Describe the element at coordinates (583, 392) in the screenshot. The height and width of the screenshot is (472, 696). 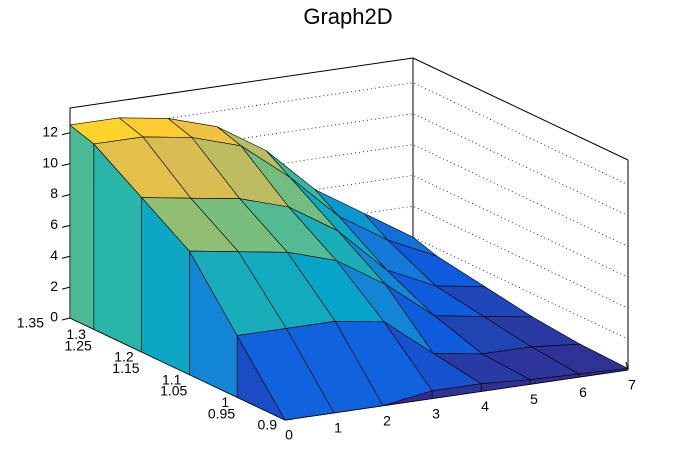
I see `x-tick-label: 6` at that location.